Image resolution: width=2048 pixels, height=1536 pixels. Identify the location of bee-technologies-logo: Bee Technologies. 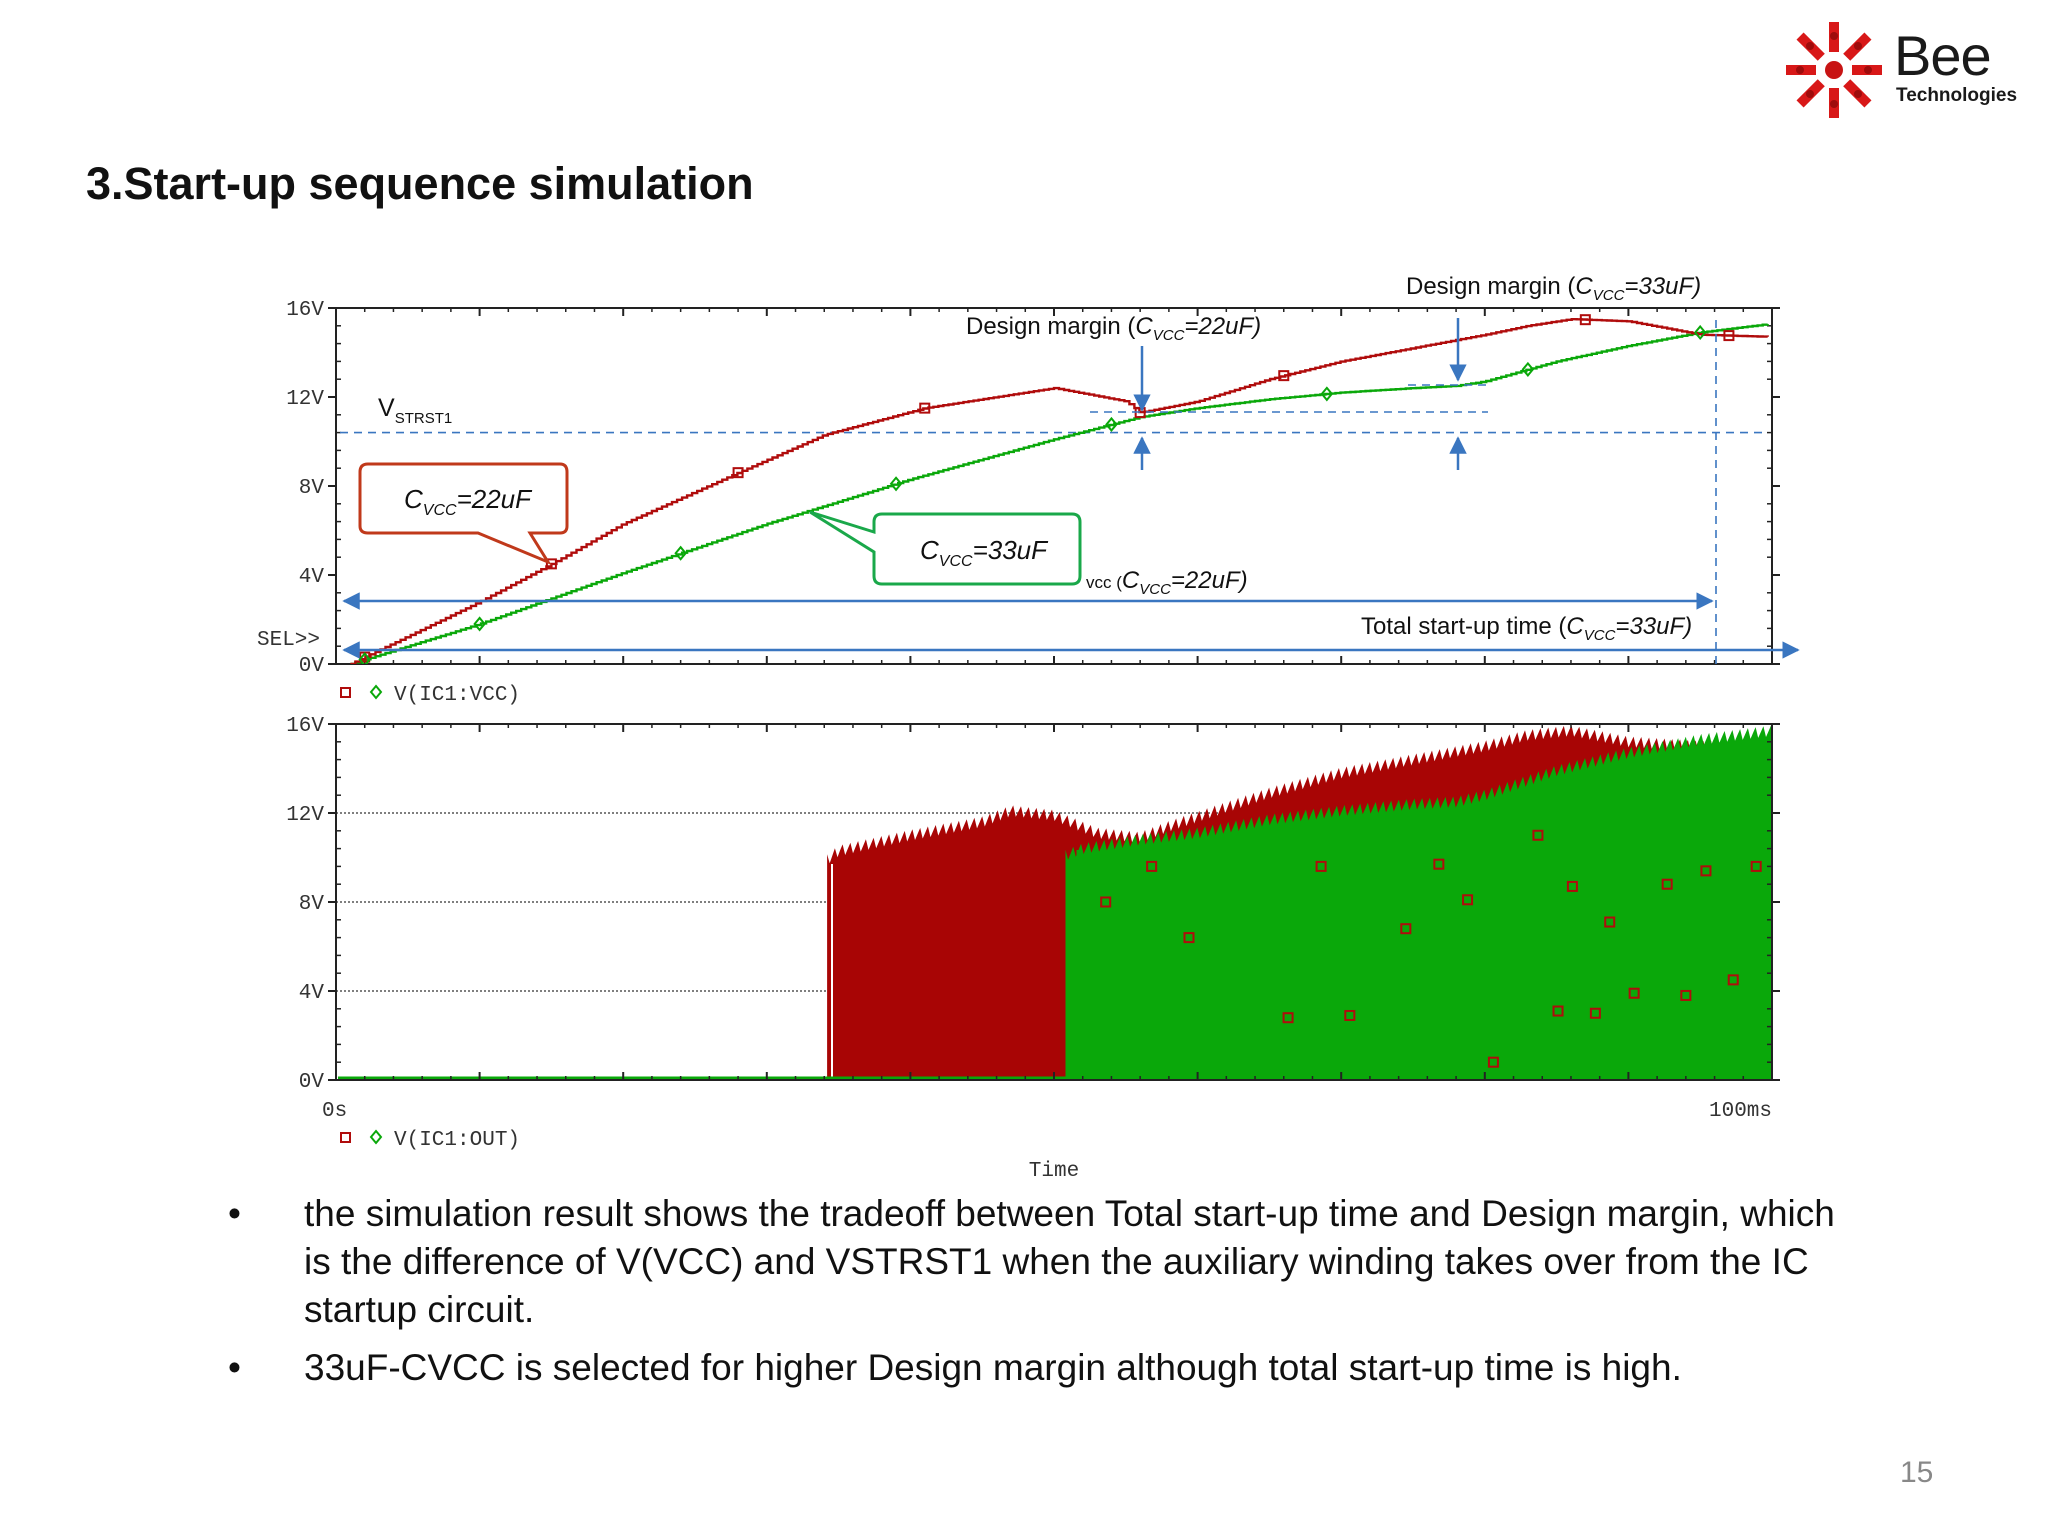
(1912, 70).